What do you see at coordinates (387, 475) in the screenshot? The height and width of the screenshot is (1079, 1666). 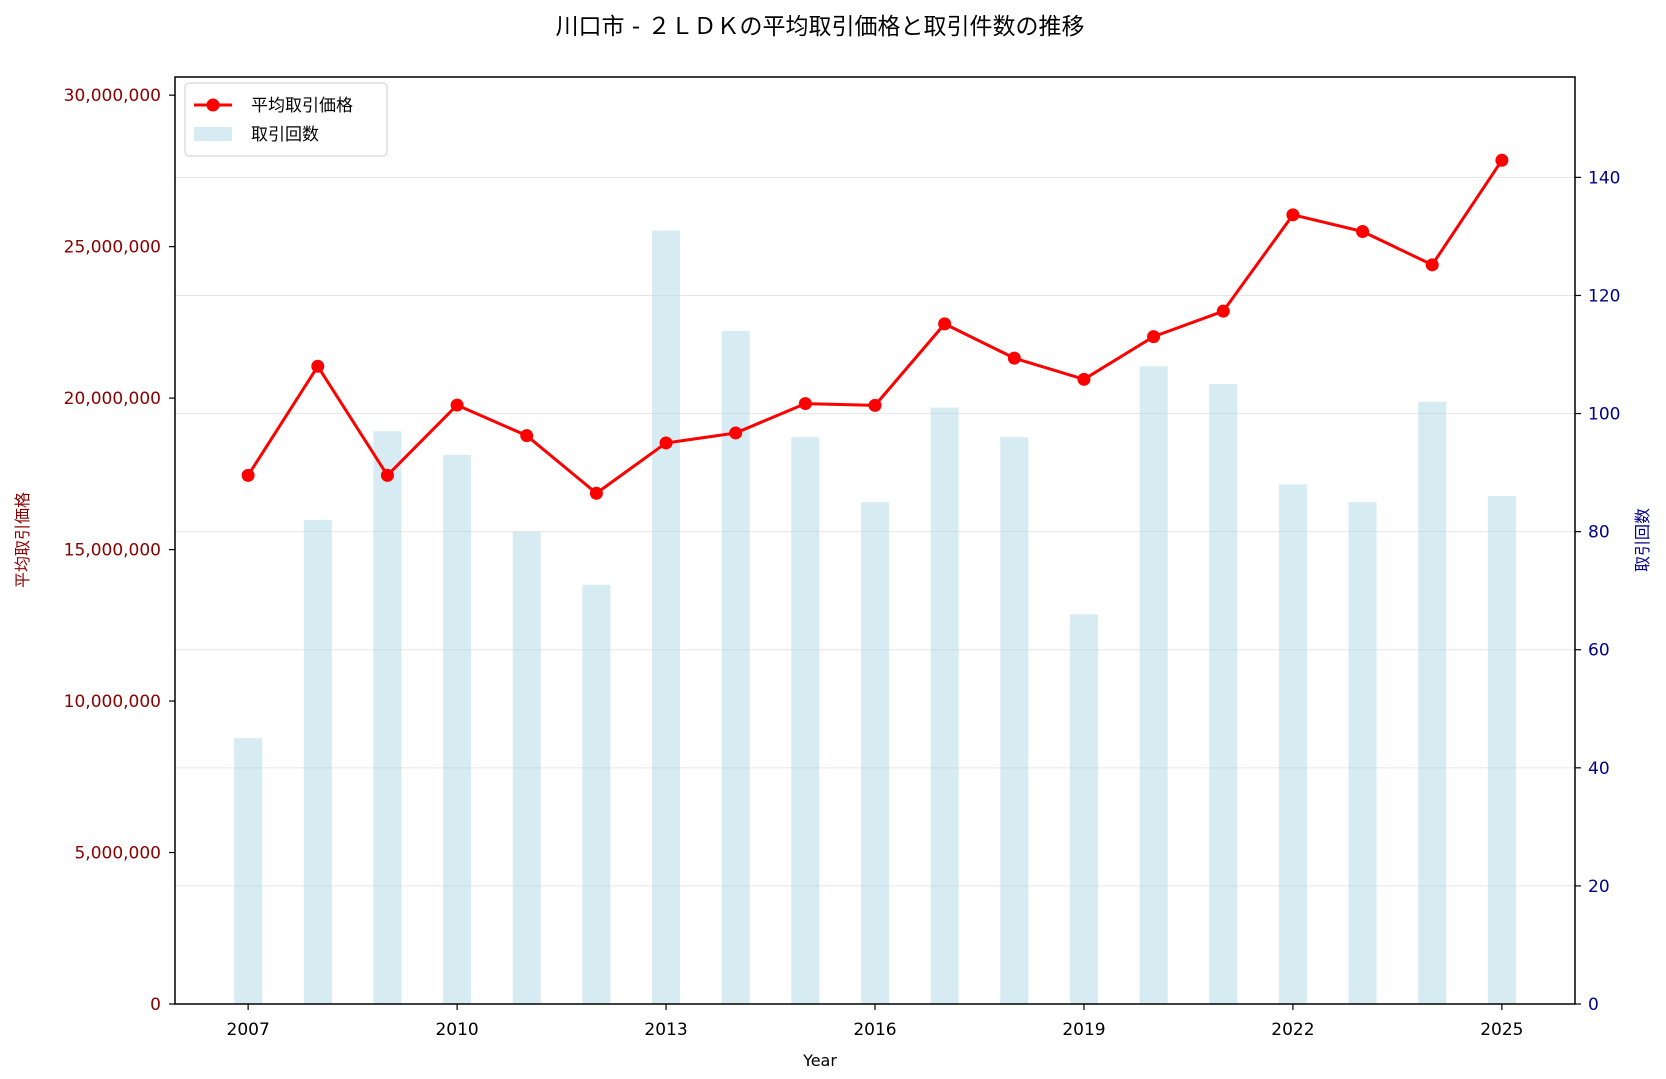 I see `price-point-2009` at bounding box center [387, 475].